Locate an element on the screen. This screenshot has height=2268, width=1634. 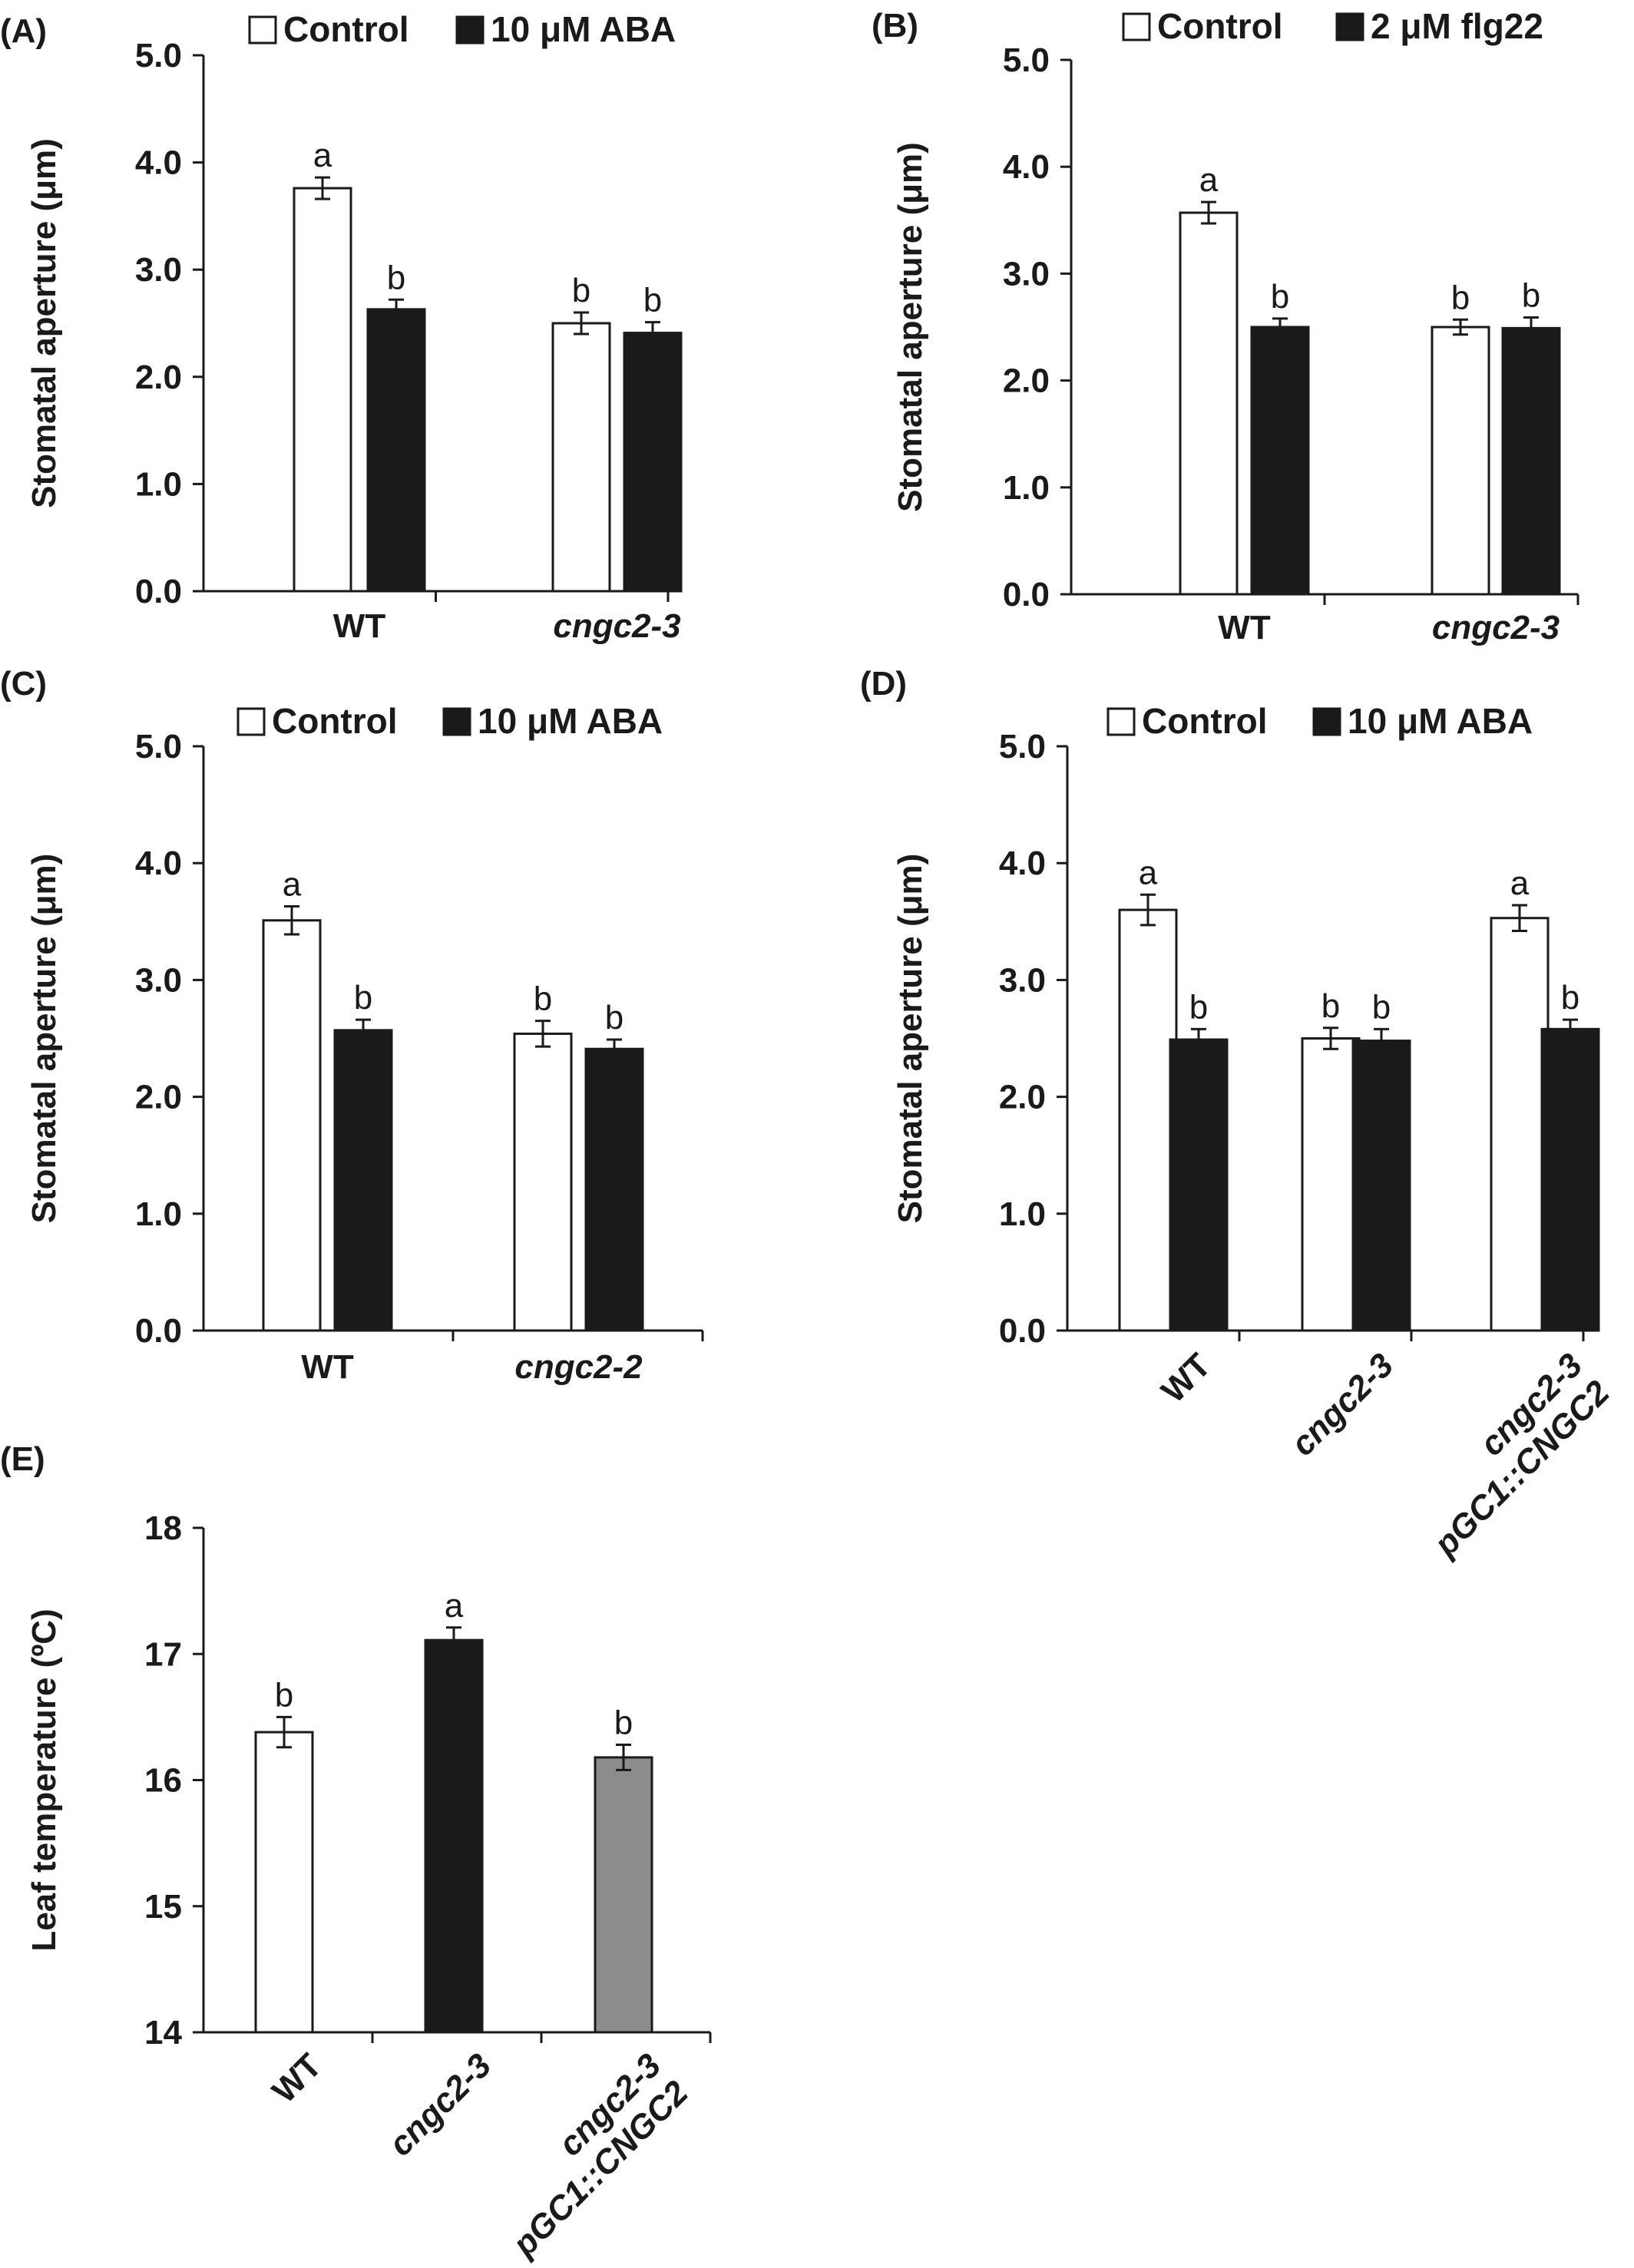
panel-label: (A) is located at coordinates (24, 31).